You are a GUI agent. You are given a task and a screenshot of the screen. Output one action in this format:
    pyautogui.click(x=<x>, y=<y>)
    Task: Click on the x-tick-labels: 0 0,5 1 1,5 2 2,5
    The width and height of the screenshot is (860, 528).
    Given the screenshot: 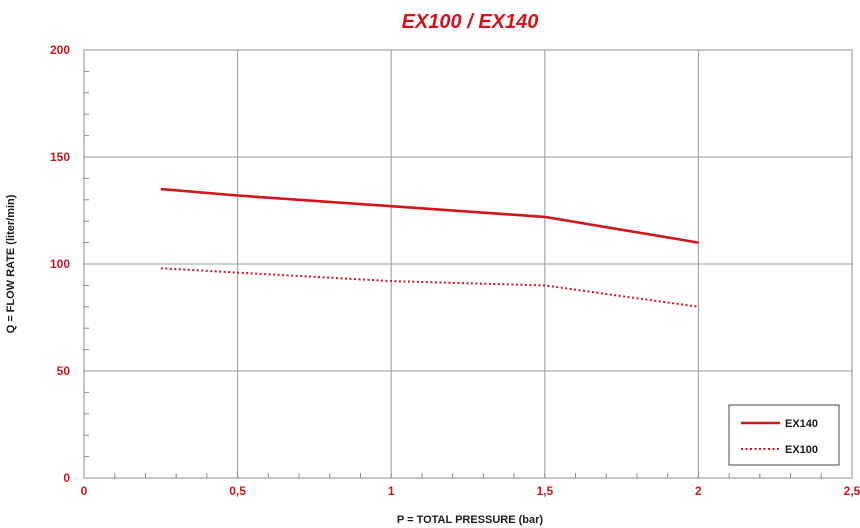 What is the action you would take?
    pyautogui.click(x=470, y=491)
    